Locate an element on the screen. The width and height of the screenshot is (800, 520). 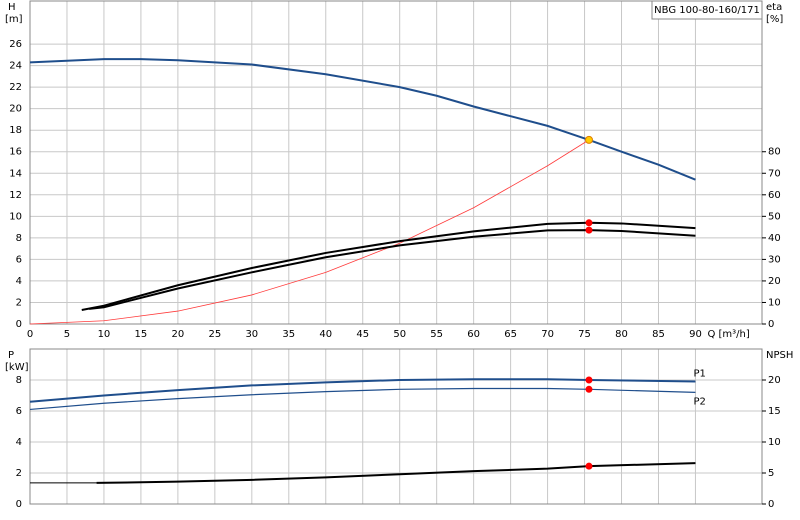
y2-axis-label: NPSH is located at coordinates (779, 355).